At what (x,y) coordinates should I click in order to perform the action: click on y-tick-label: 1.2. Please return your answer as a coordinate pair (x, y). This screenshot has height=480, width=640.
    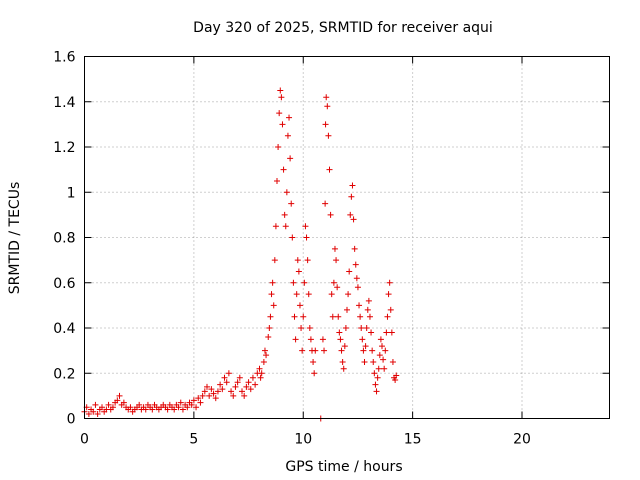
    Looking at the image, I should click on (64, 148).